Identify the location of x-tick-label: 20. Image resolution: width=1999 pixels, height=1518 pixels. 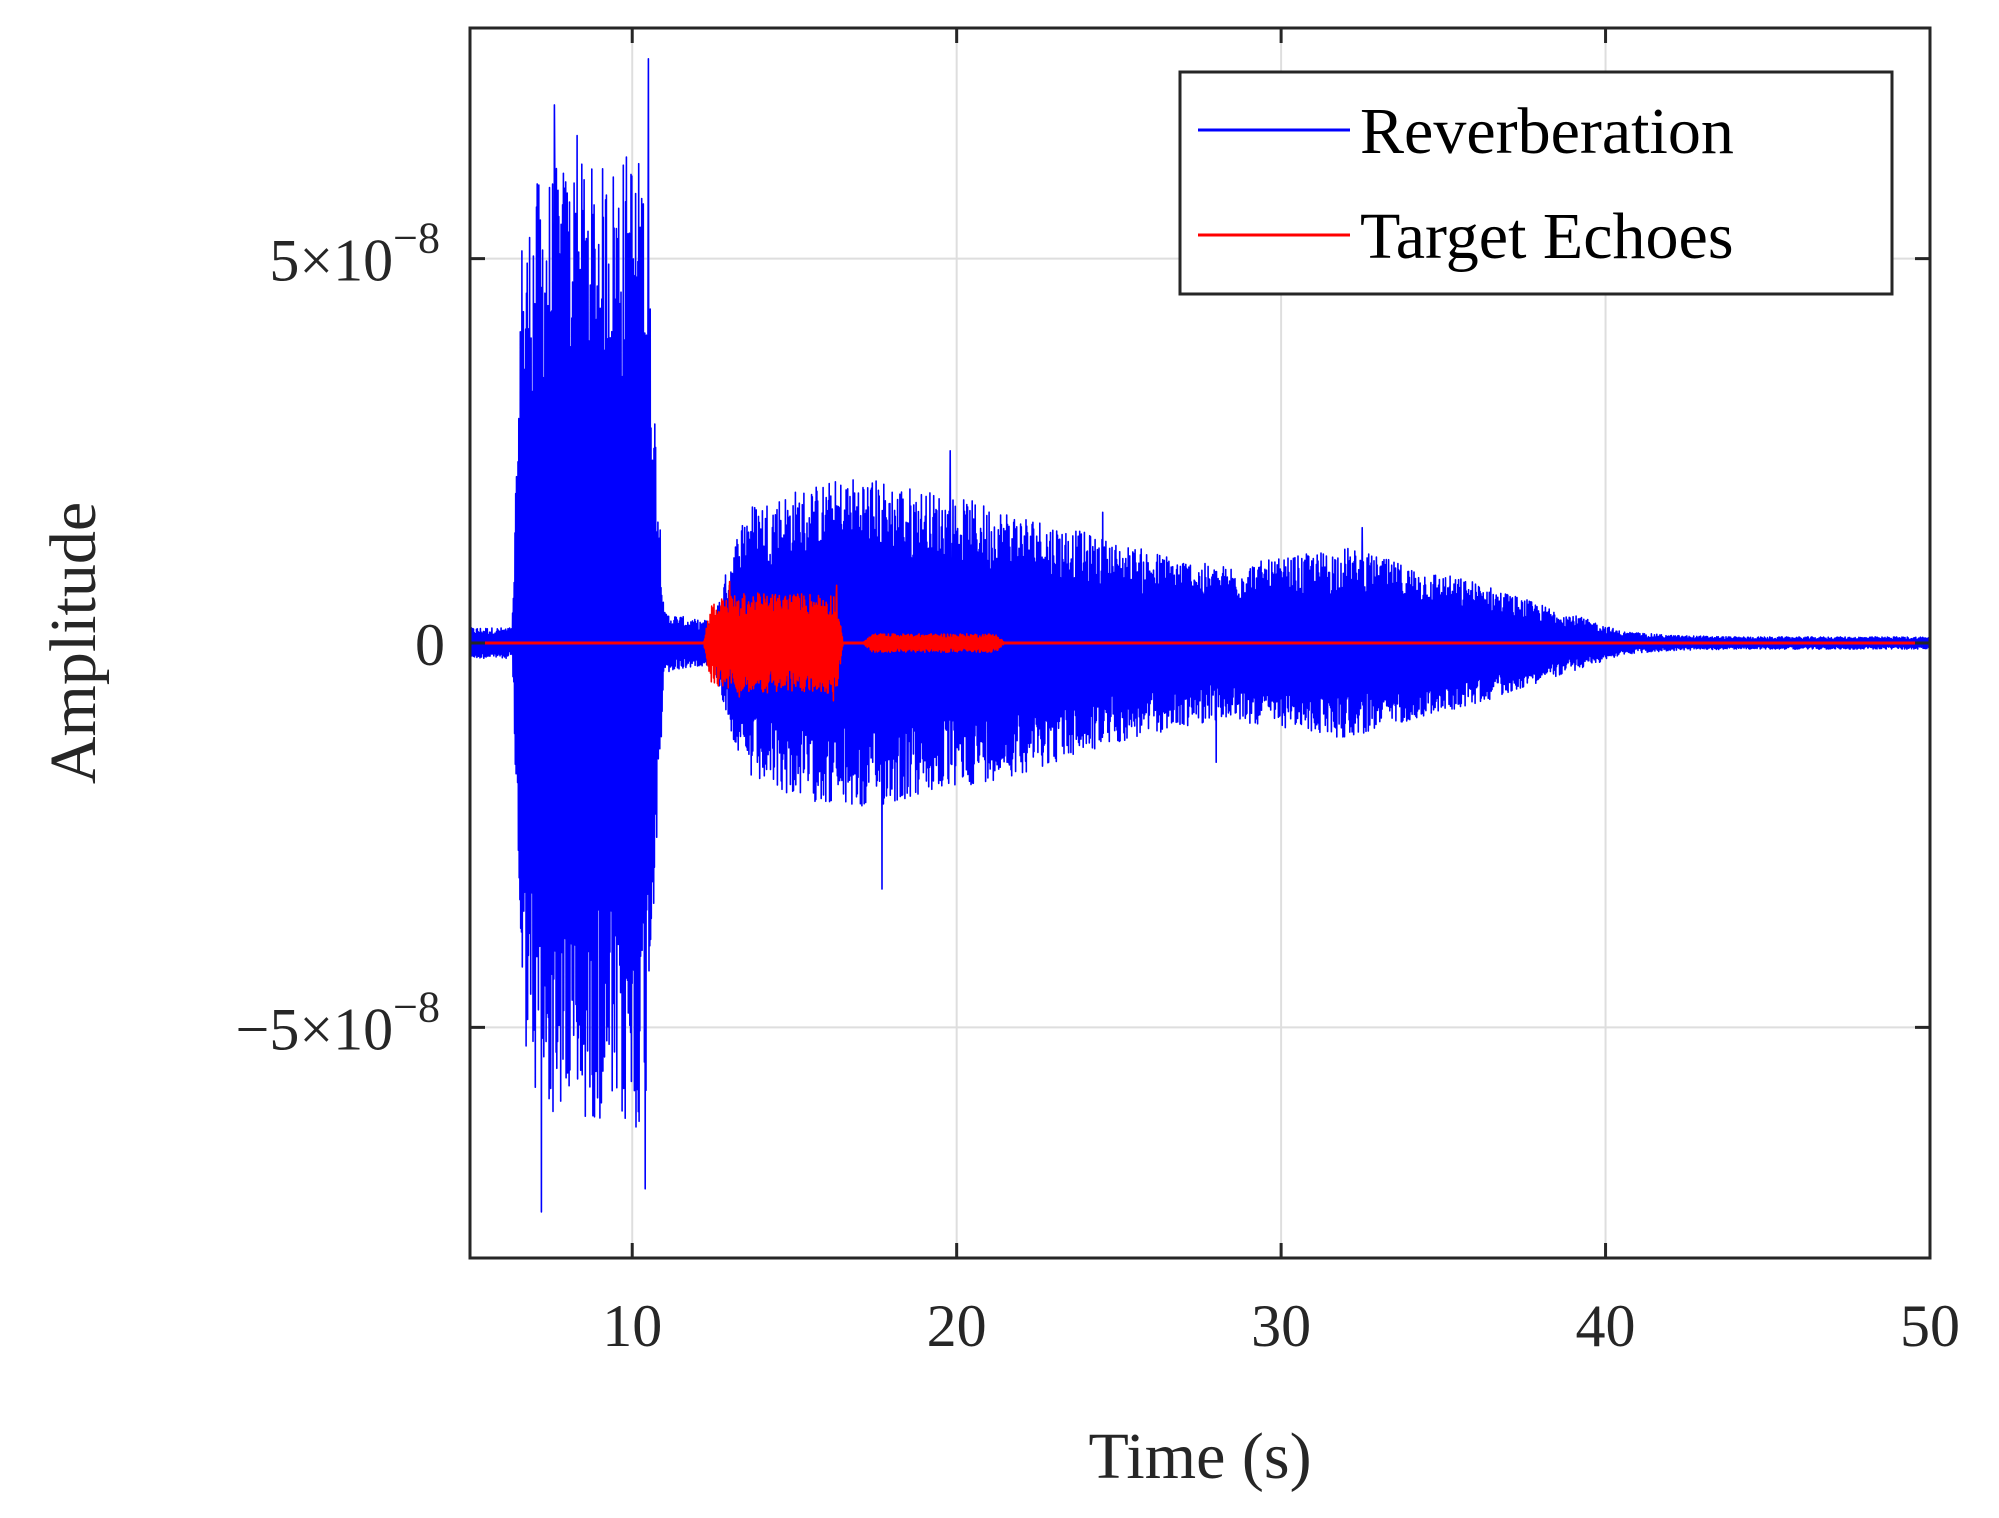
(957, 1326).